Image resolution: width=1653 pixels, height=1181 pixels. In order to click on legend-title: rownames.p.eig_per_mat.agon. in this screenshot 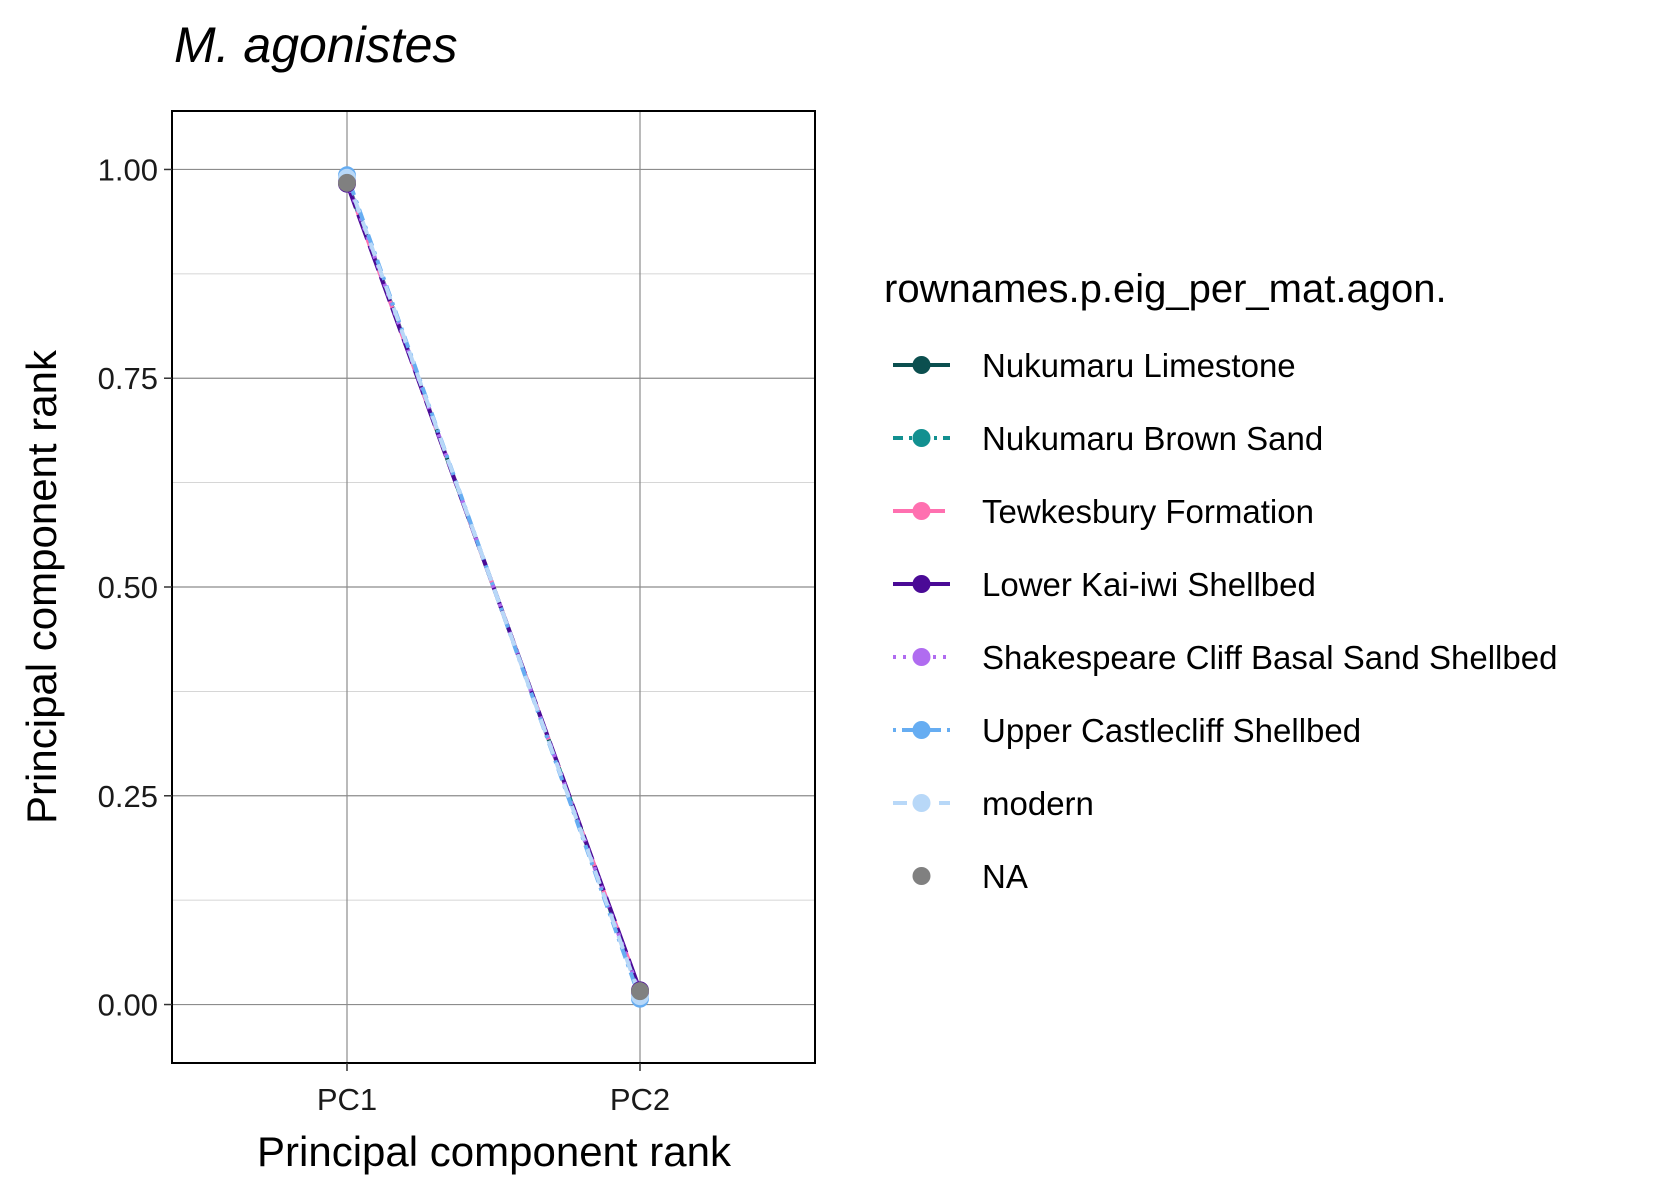, I will do `click(1165, 289)`.